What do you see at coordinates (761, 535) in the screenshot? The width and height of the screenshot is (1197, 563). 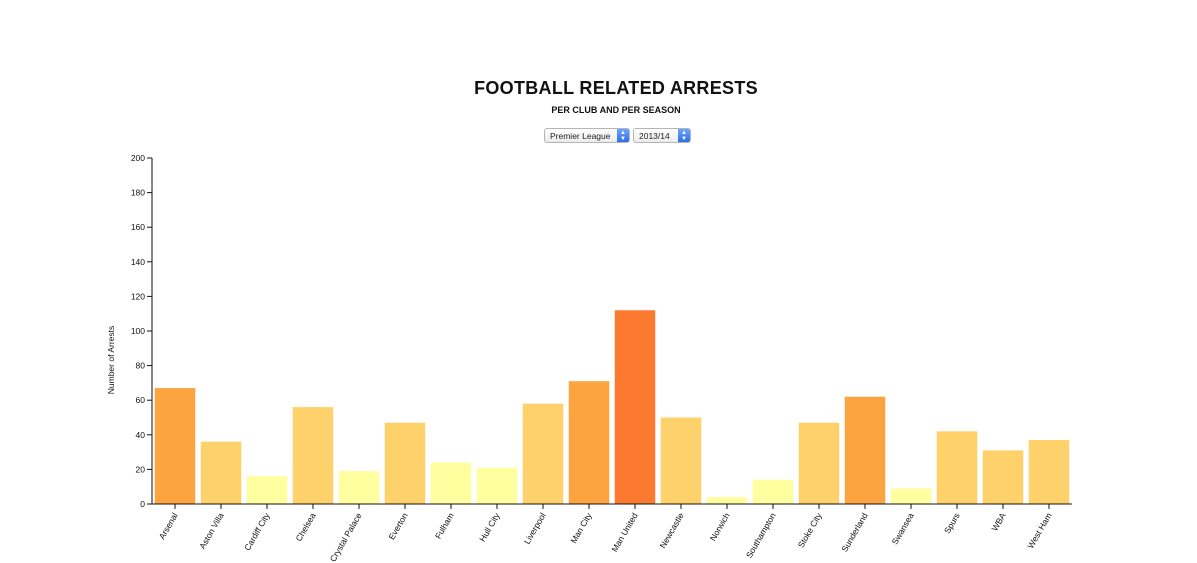 I see `x-tick-label: Southampton` at bounding box center [761, 535].